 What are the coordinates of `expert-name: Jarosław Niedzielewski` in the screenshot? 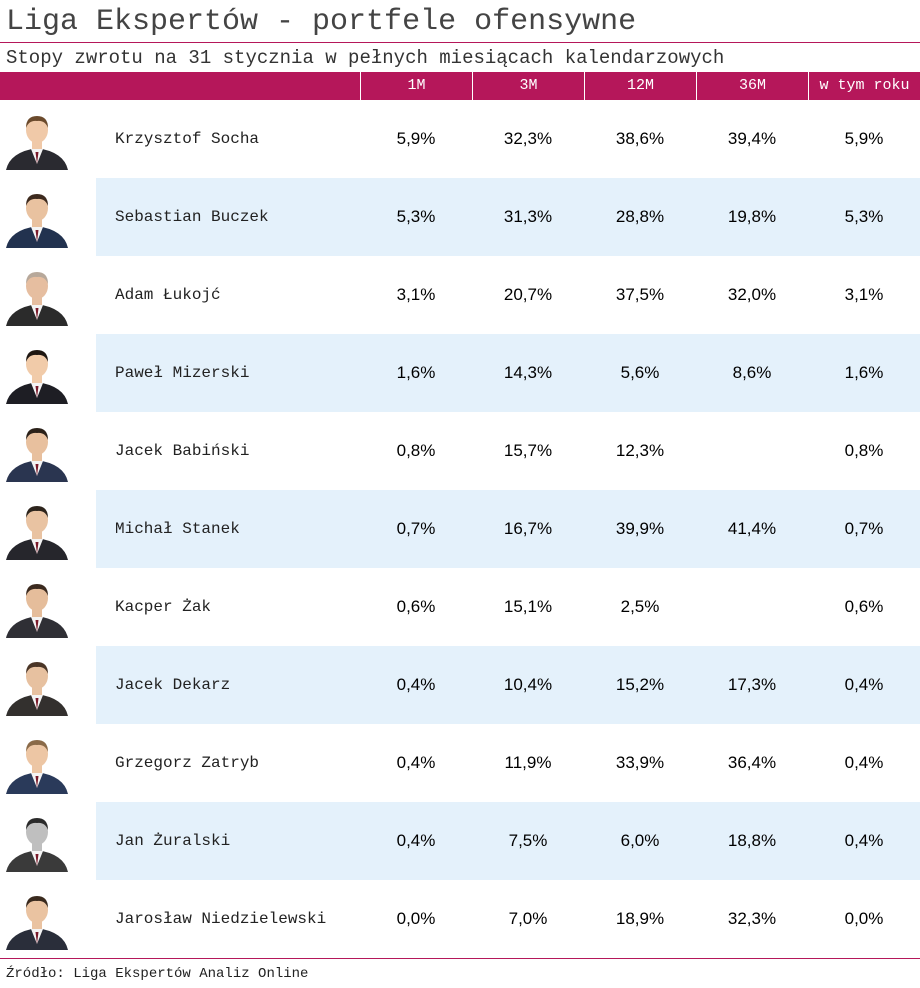 It's located at (221, 919).